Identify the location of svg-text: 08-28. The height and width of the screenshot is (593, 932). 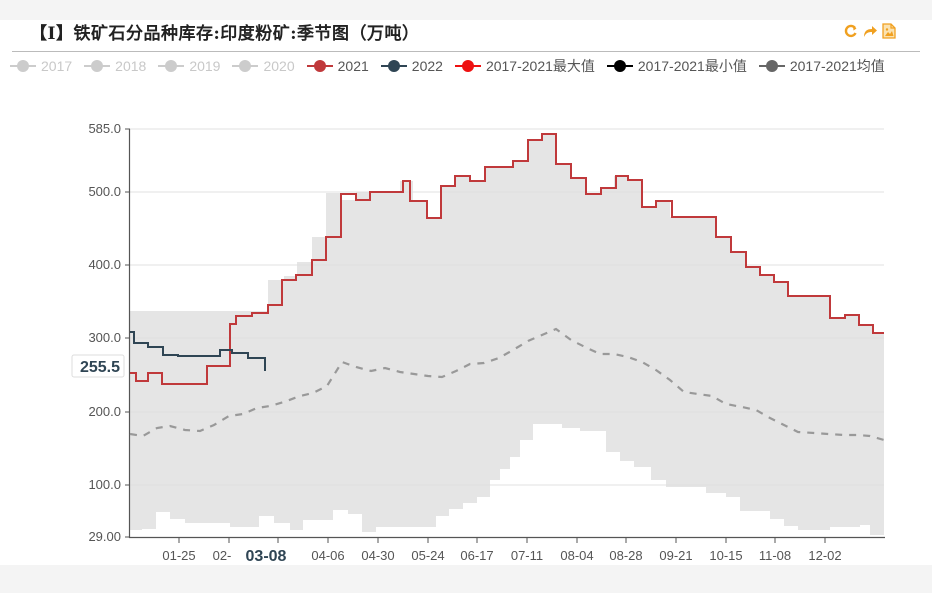
(625, 555).